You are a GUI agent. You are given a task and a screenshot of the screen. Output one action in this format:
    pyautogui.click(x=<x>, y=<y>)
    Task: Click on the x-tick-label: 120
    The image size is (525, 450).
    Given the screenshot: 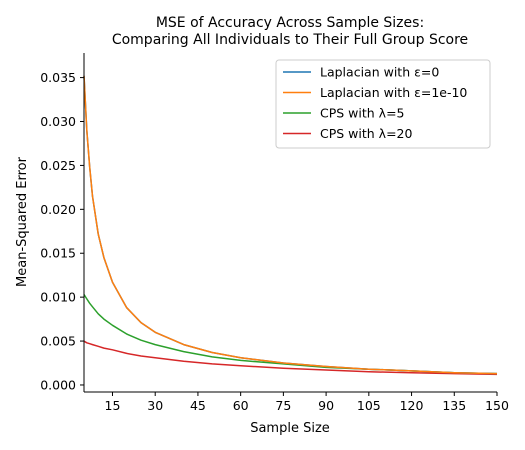 What is the action you would take?
    pyautogui.click(x=412, y=405)
    